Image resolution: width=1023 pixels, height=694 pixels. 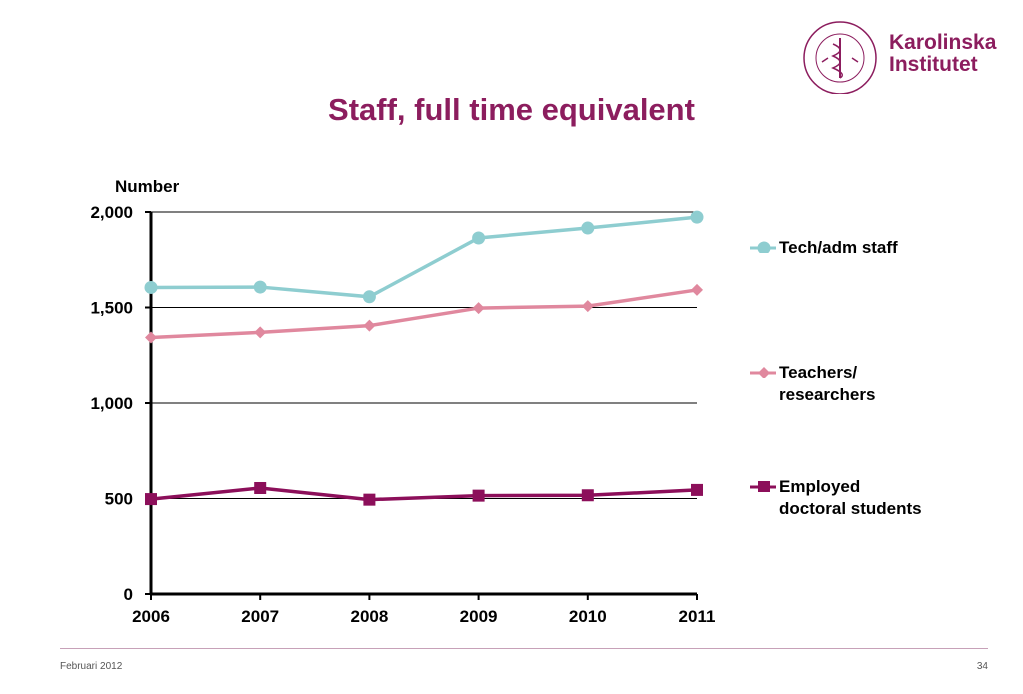 I want to click on x-tick-label: 2011, so click(x=697, y=616).